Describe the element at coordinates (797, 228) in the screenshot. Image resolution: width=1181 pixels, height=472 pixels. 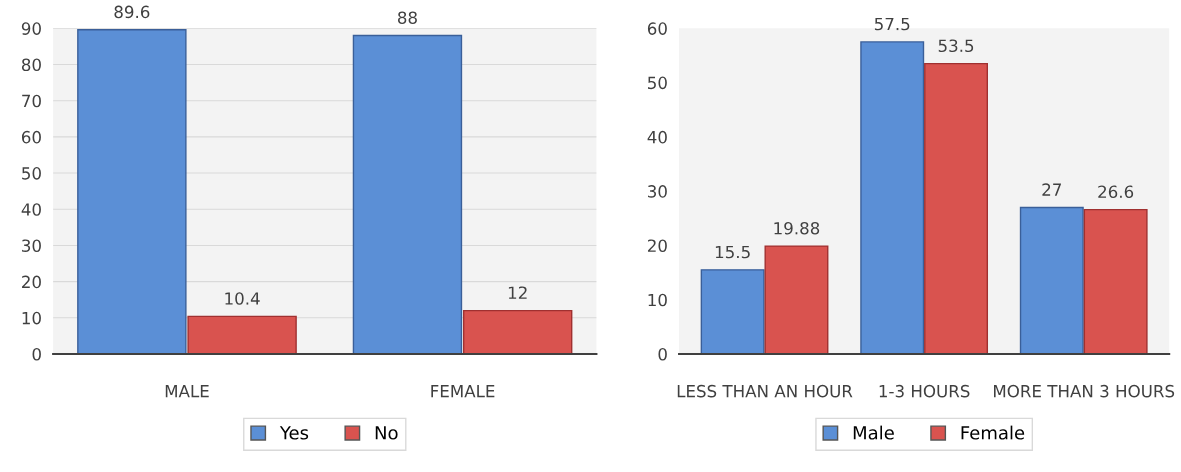
I see `data-label: 19.88` at that location.